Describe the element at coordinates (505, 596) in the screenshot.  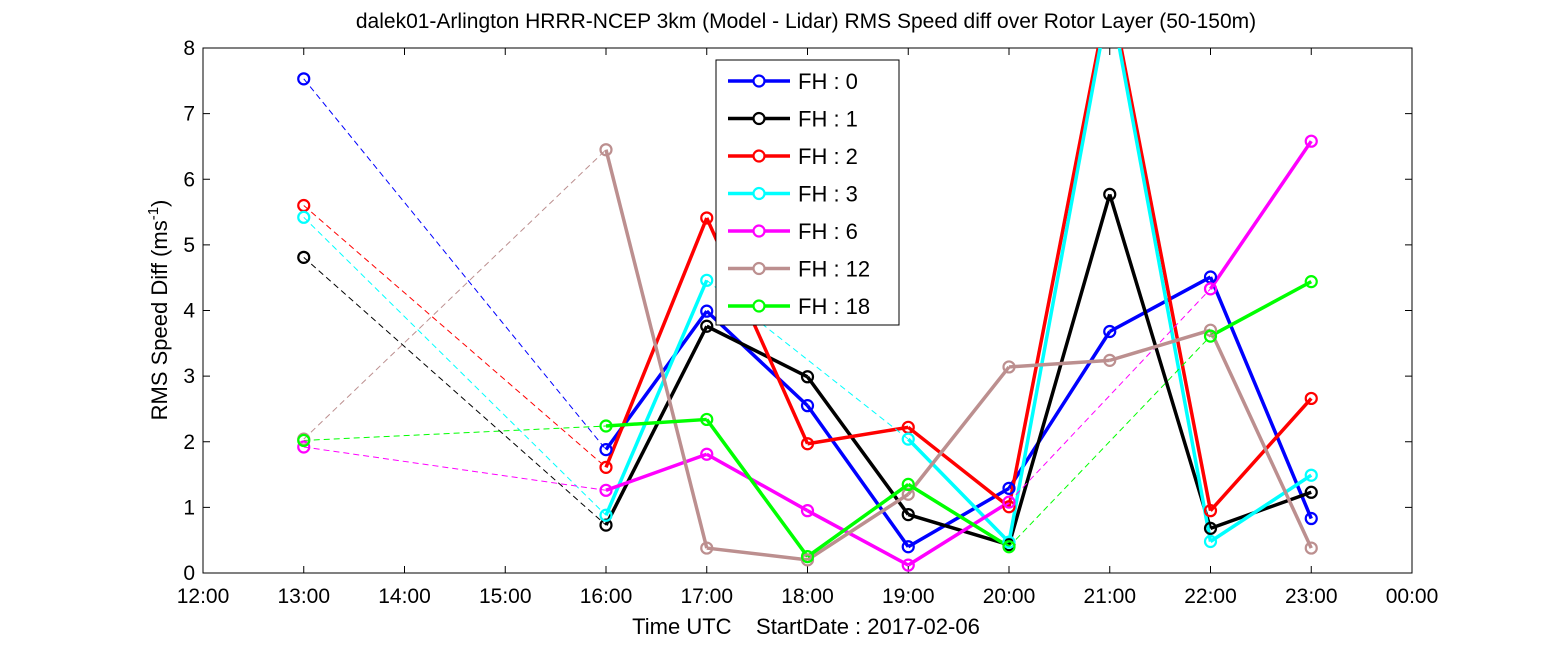
I see `x-tick-label: 15:00` at that location.